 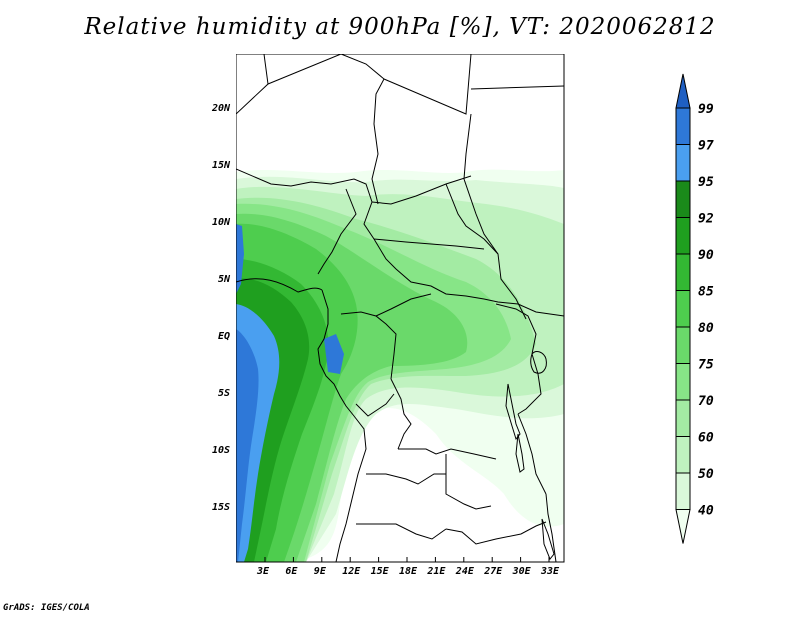 I want to click on lat-tick-label: 5N, so click(x=223, y=279).